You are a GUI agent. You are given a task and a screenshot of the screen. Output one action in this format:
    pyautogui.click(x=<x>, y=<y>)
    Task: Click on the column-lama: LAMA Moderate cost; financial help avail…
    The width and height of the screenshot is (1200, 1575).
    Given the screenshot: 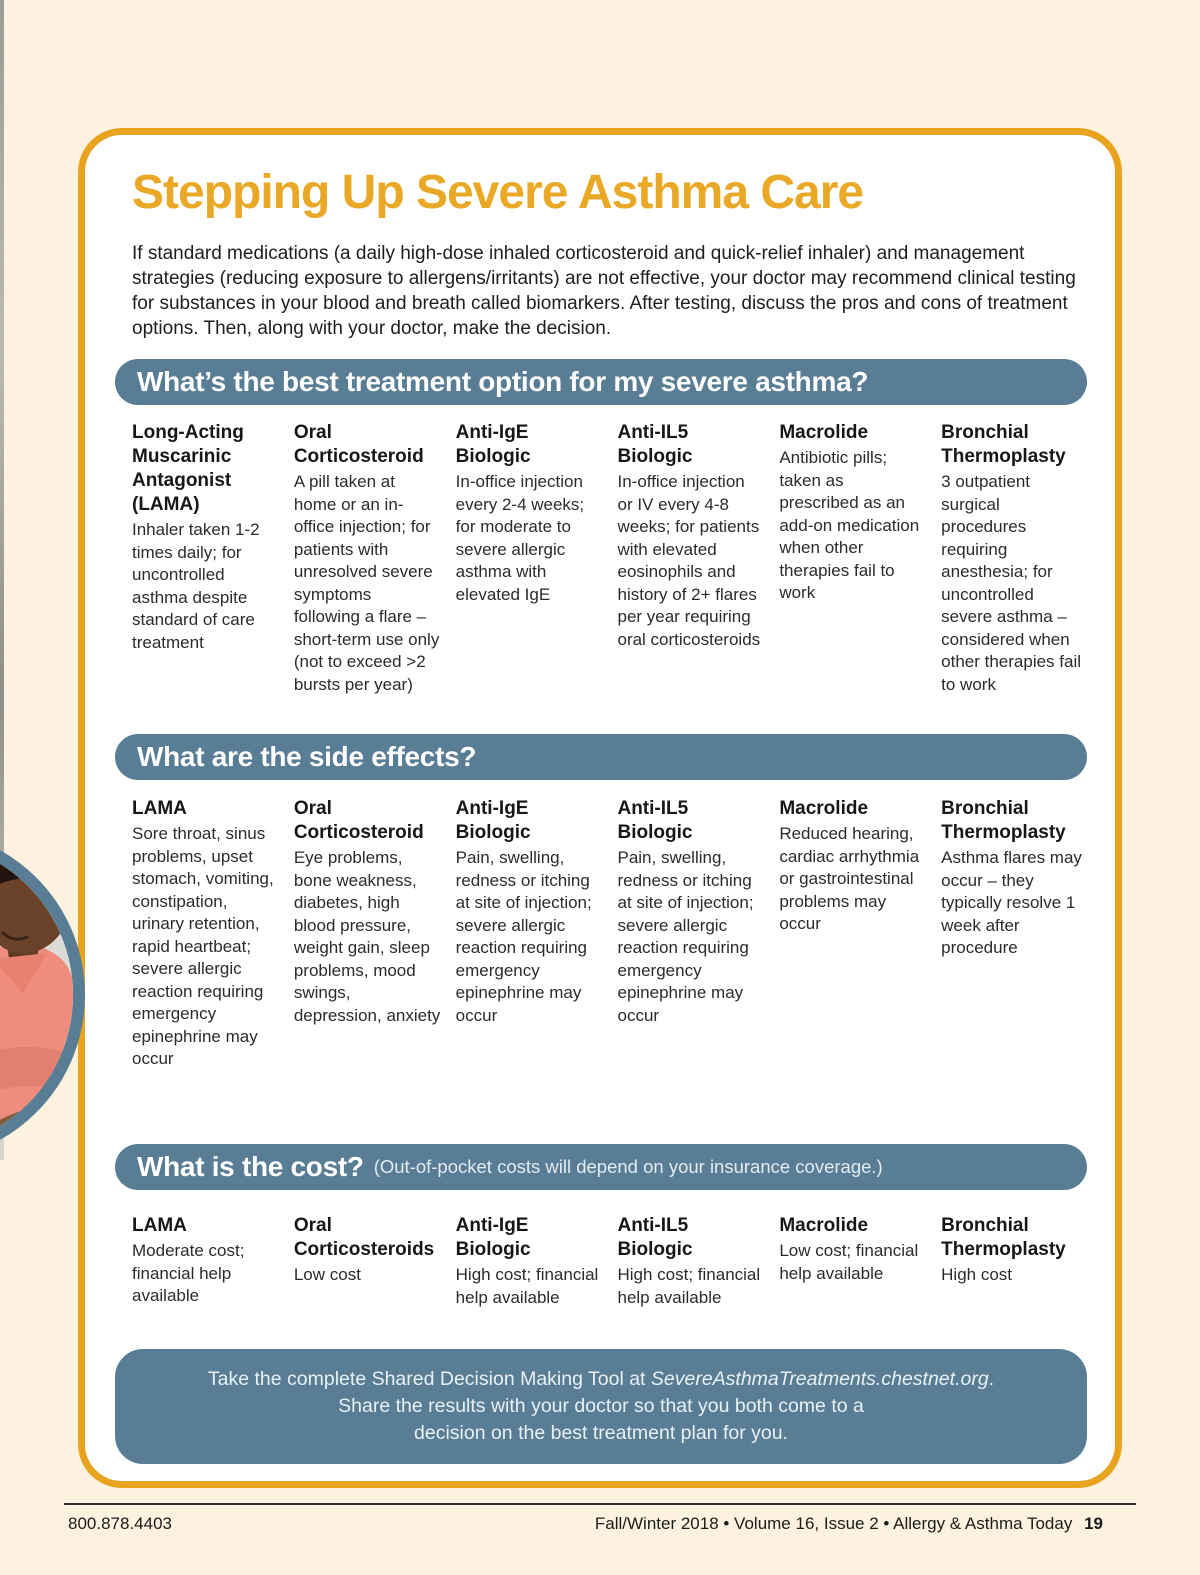 What is the action you would take?
    pyautogui.click(x=205, y=1261)
    